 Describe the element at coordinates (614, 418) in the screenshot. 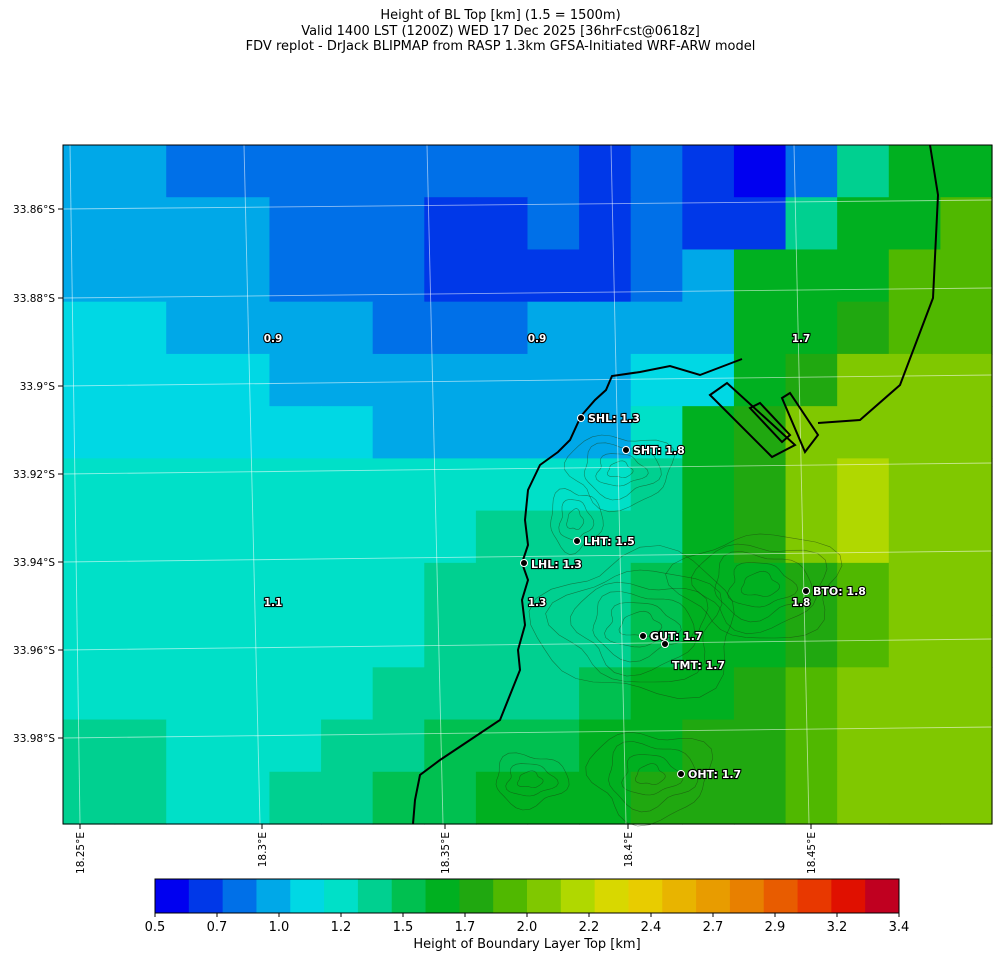

I see `site-label-shl: SHL: 1.3` at that location.